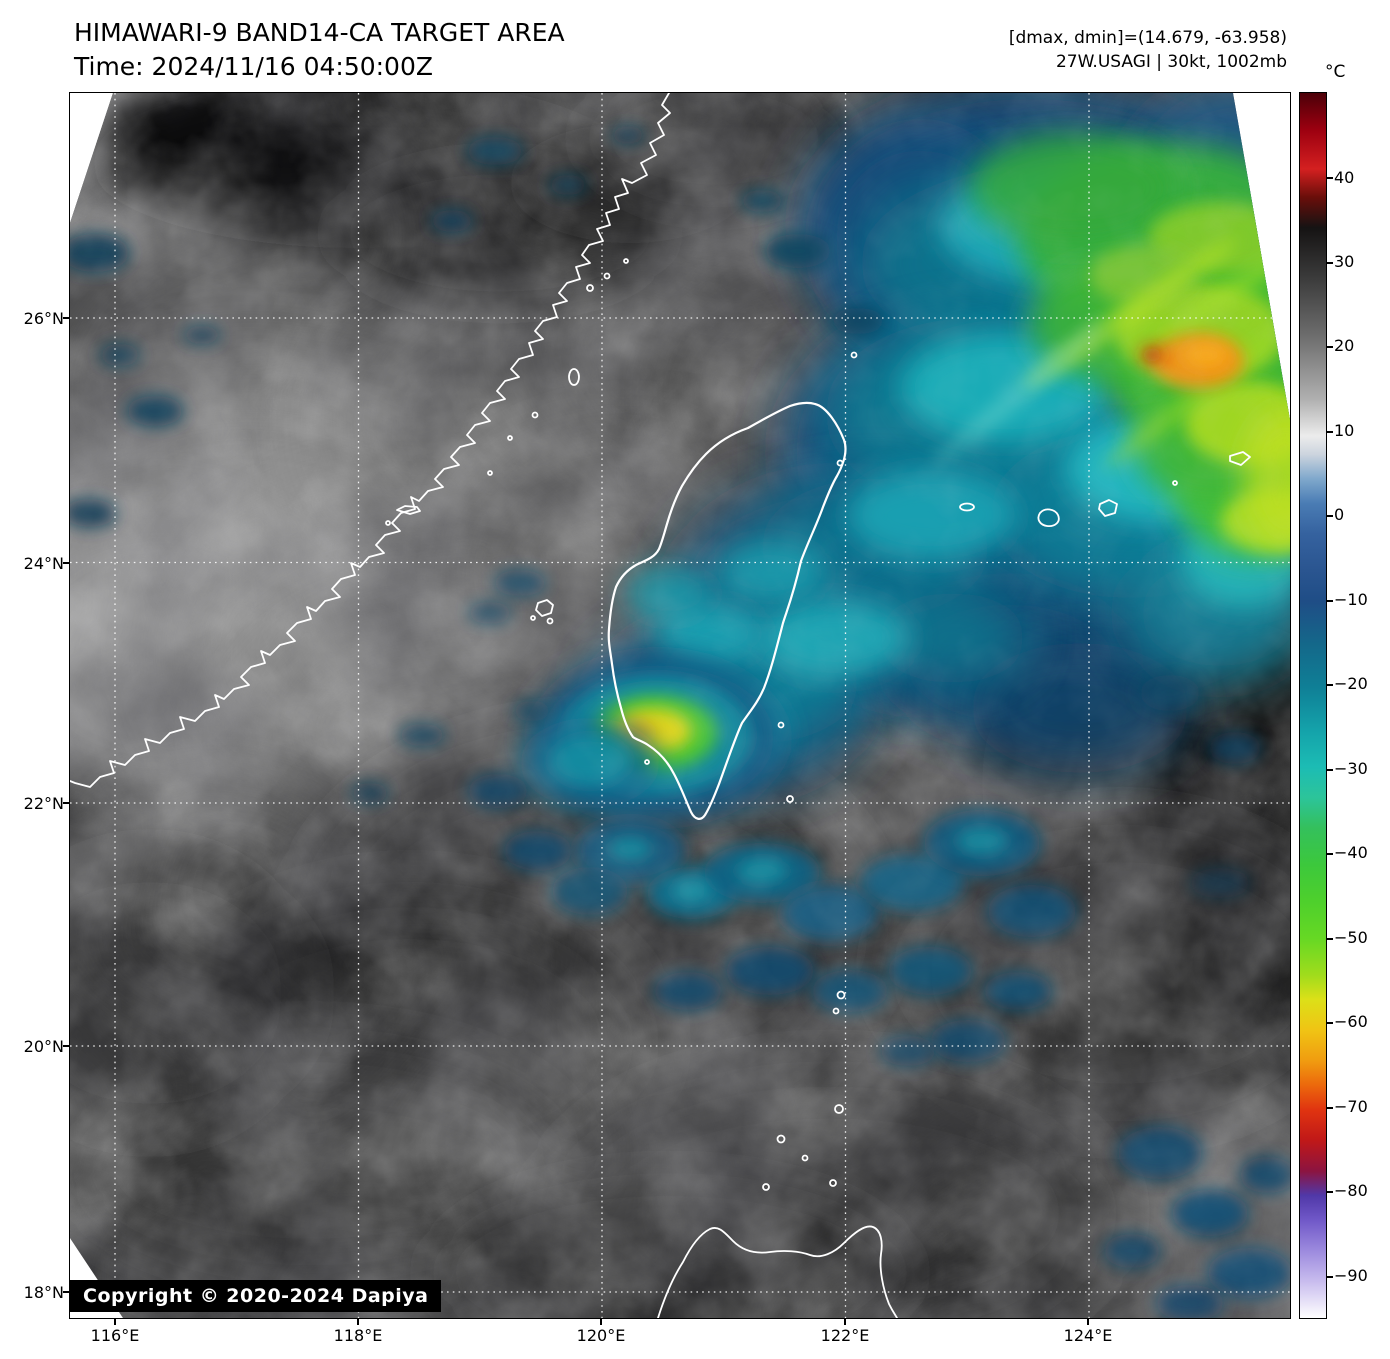 The height and width of the screenshot is (1359, 1390). What do you see at coordinates (358, 1335) in the screenshot?
I see `lon-label-118e: 118°E` at bounding box center [358, 1335].